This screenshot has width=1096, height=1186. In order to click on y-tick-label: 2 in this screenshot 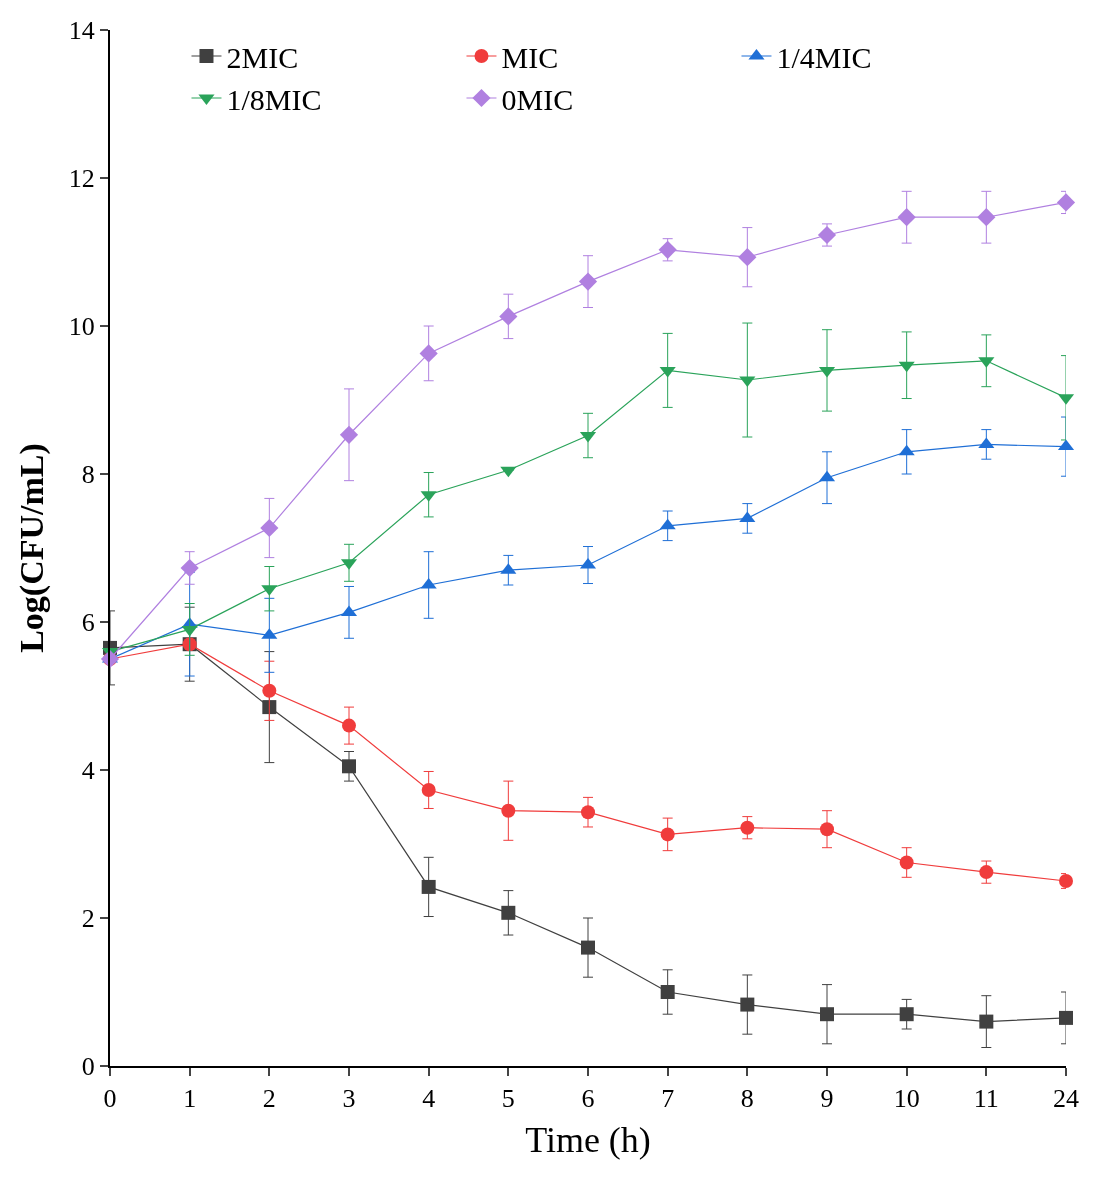, I will do `click(88, 919)`.